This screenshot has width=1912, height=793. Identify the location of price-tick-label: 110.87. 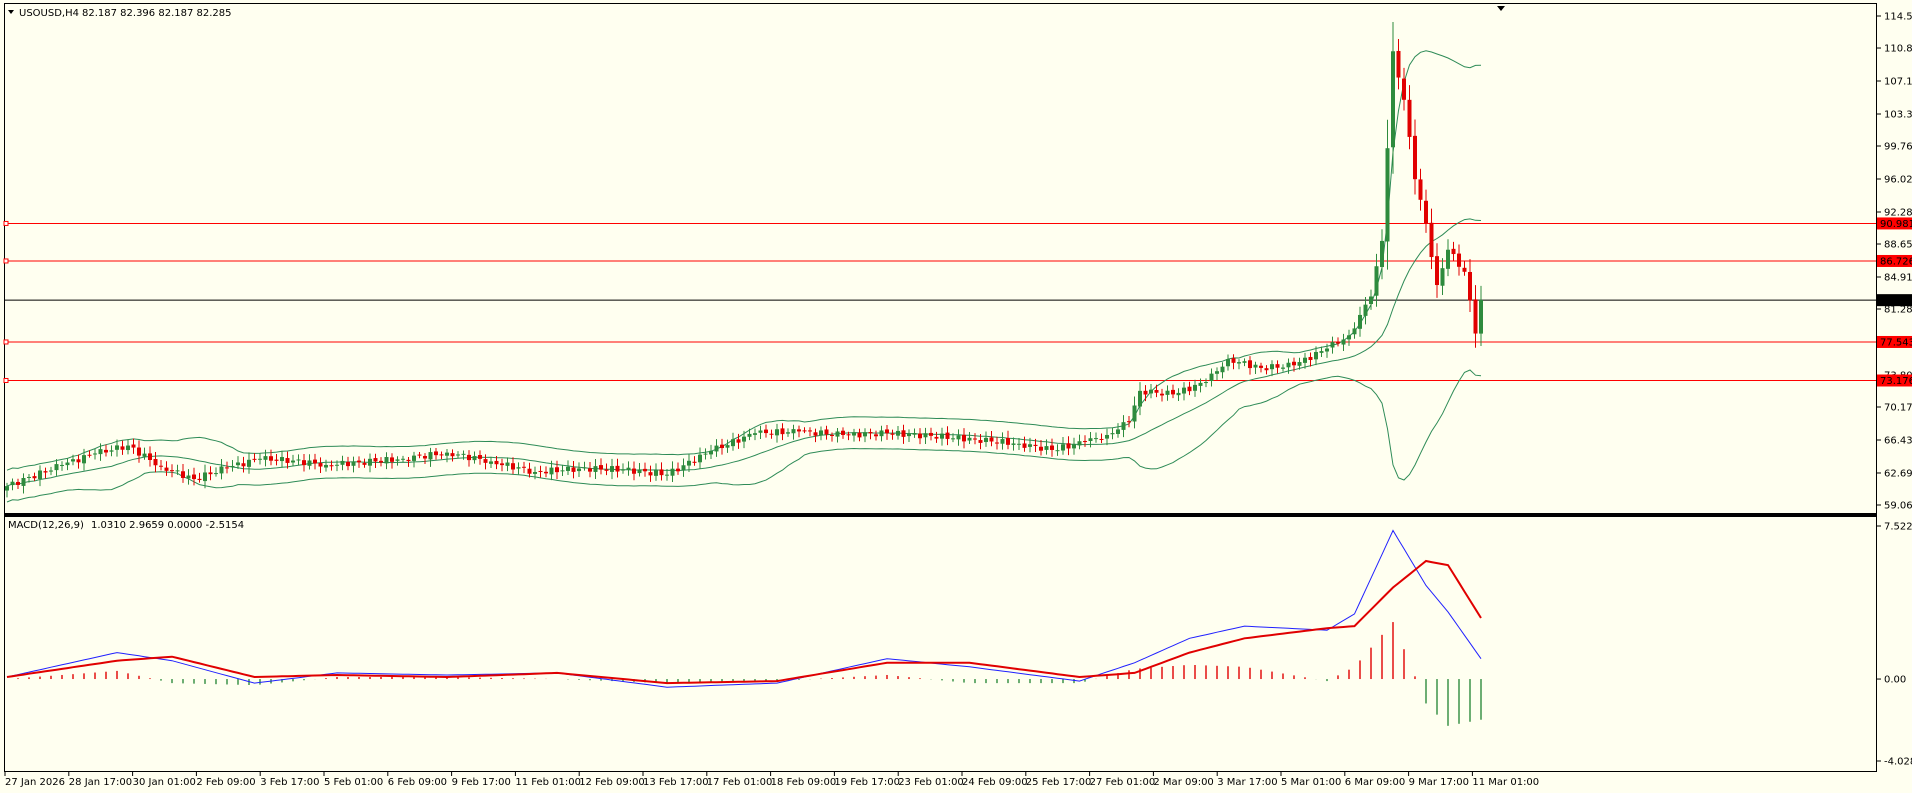
(1898, 49).